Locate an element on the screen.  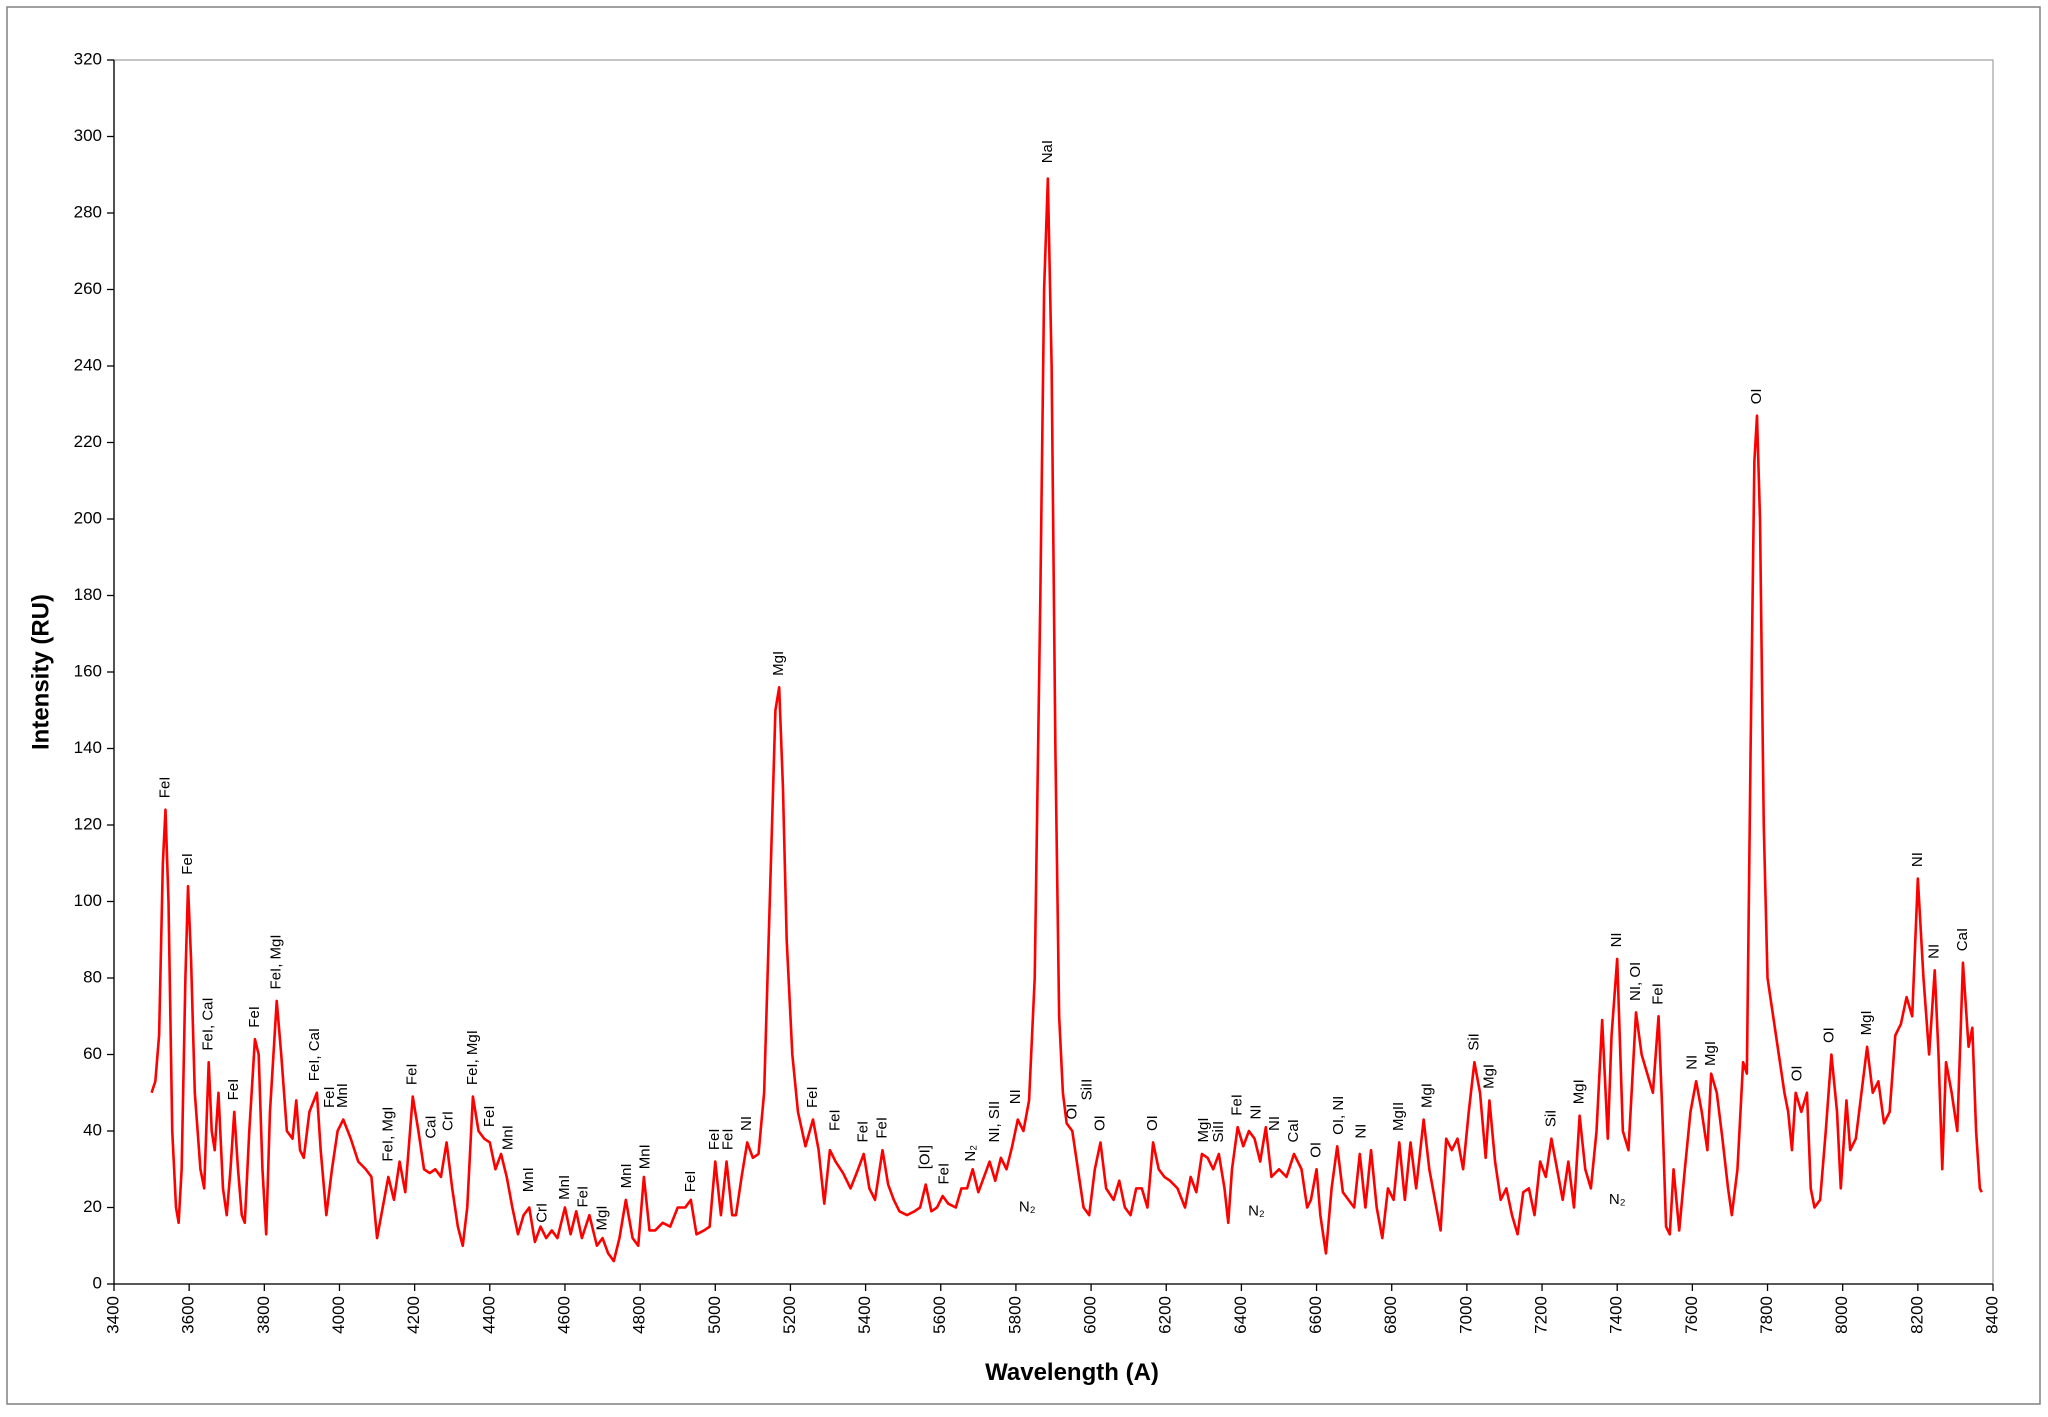
x-tick-label: 3600 is located at coordinates (188, 1315).